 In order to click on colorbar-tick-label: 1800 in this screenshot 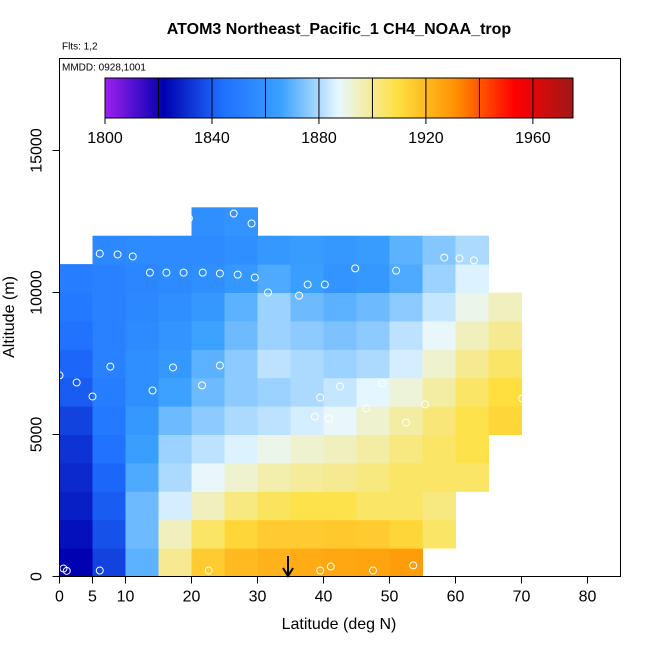, I will do `click(105, 138)`.